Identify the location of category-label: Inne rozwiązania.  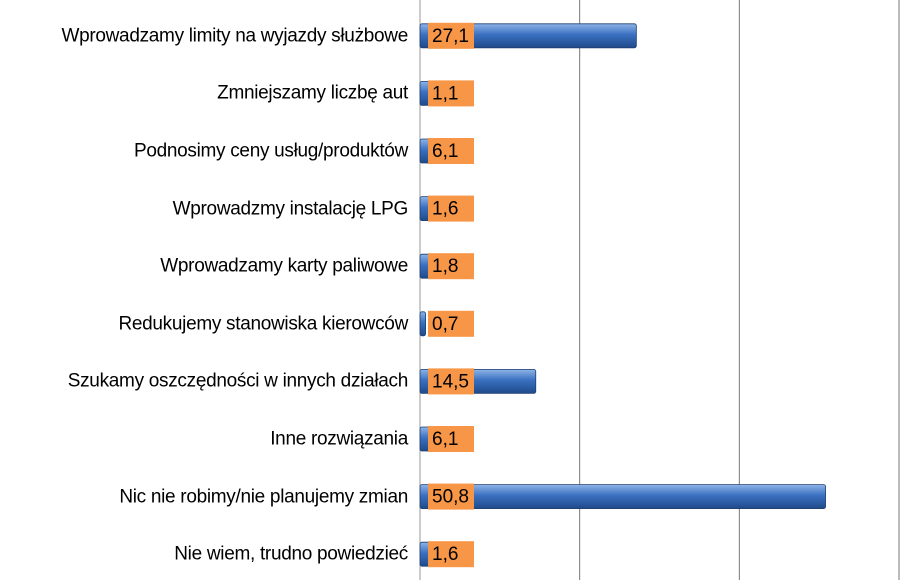
(339, 439).